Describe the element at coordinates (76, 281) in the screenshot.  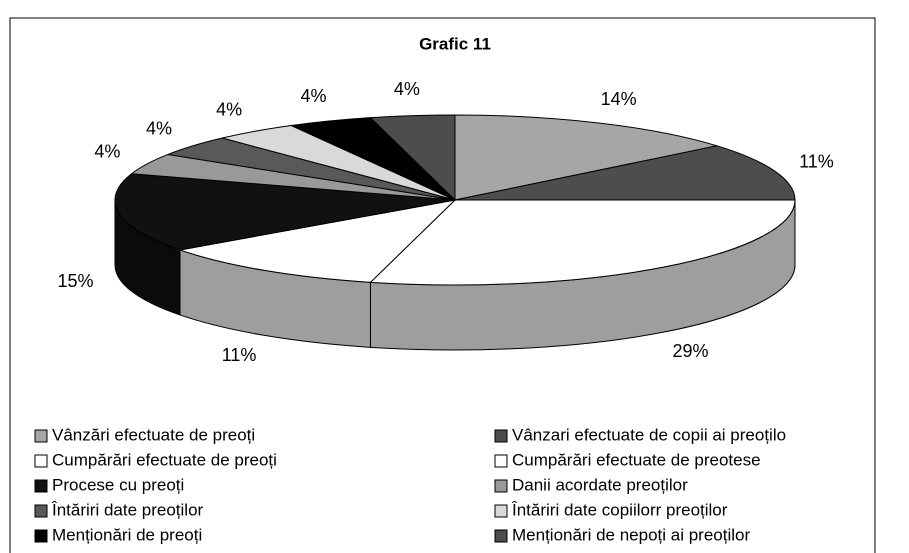
I see `data-label: 15%` at that location.